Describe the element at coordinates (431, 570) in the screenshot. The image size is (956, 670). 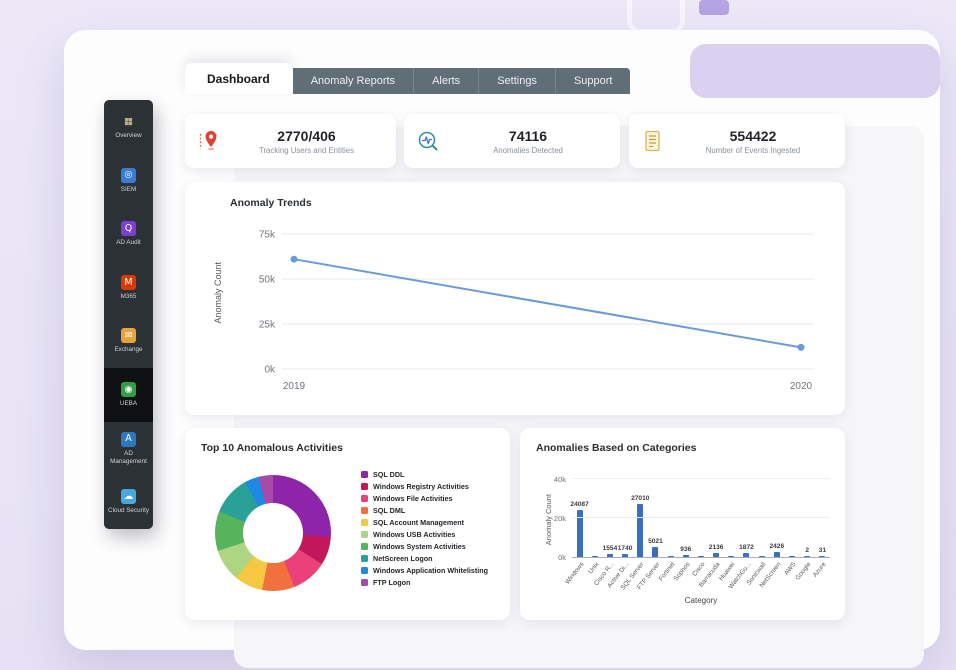
I see `legend-label: Windows Application Whitelisting` at that location.